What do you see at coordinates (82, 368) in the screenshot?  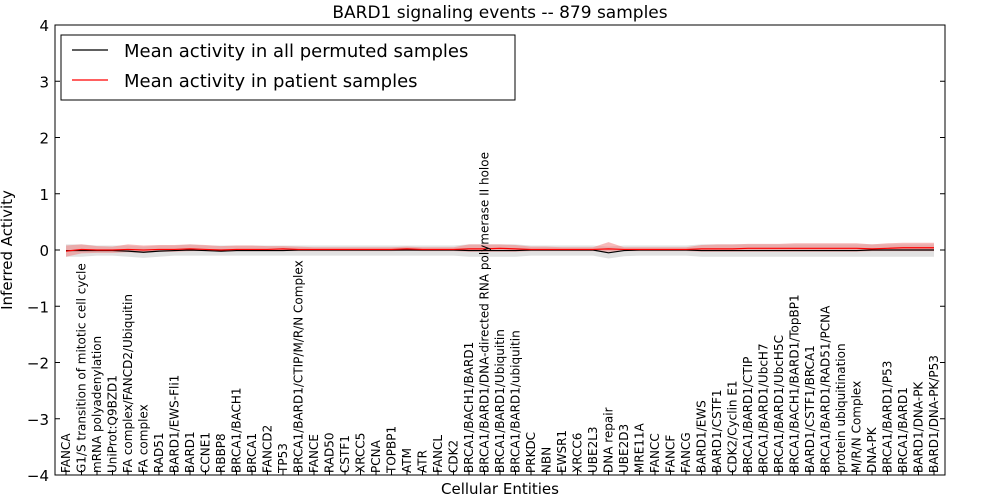 I see `x-tick-label: G1/S transition of mitotic cell cycle` at bounding box center [82, 368].